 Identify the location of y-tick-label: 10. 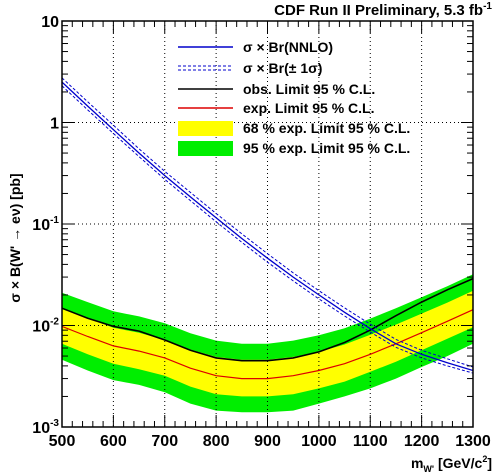
(50, 22).